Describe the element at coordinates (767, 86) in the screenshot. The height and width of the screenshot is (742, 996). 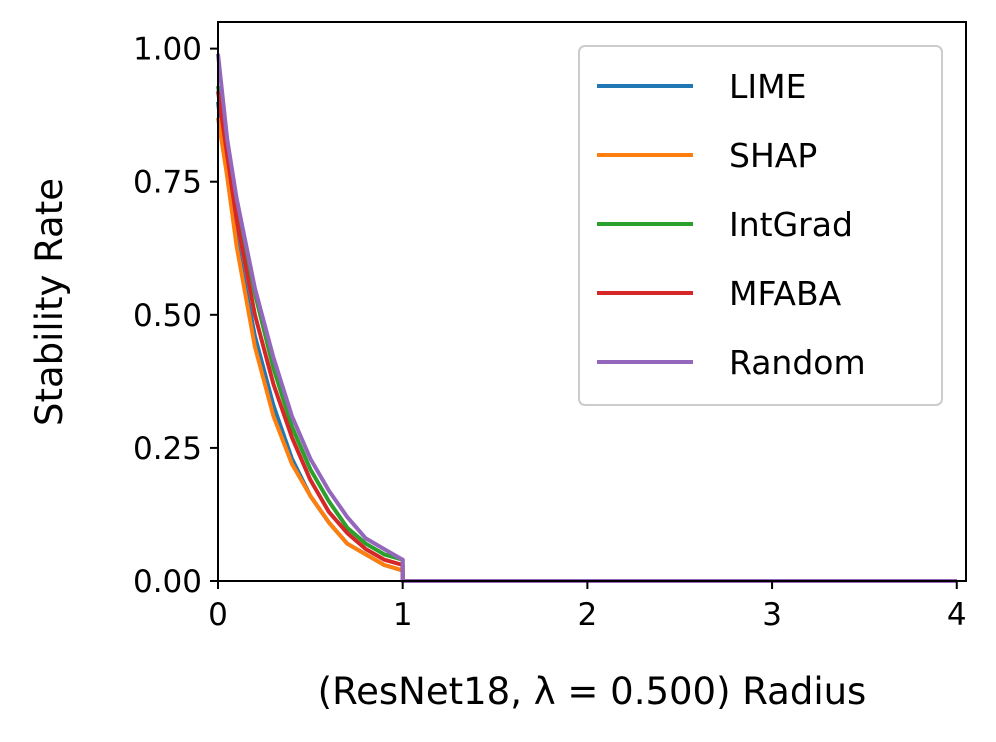
I see `legend-label-lime: LIME` at that location.